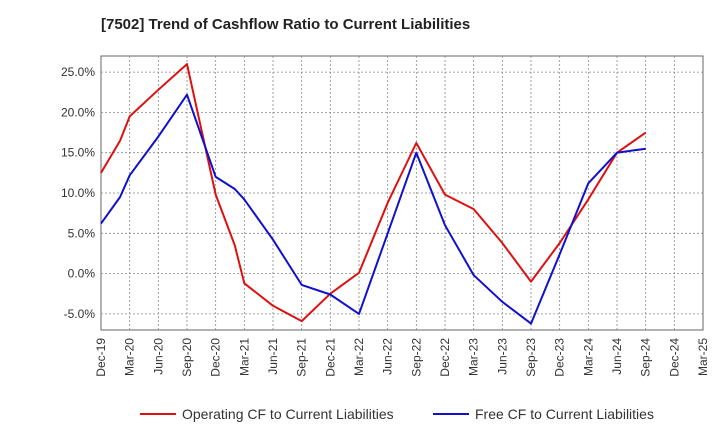  I want to click on x-tick-label: Jun-21, so click(273, 356).